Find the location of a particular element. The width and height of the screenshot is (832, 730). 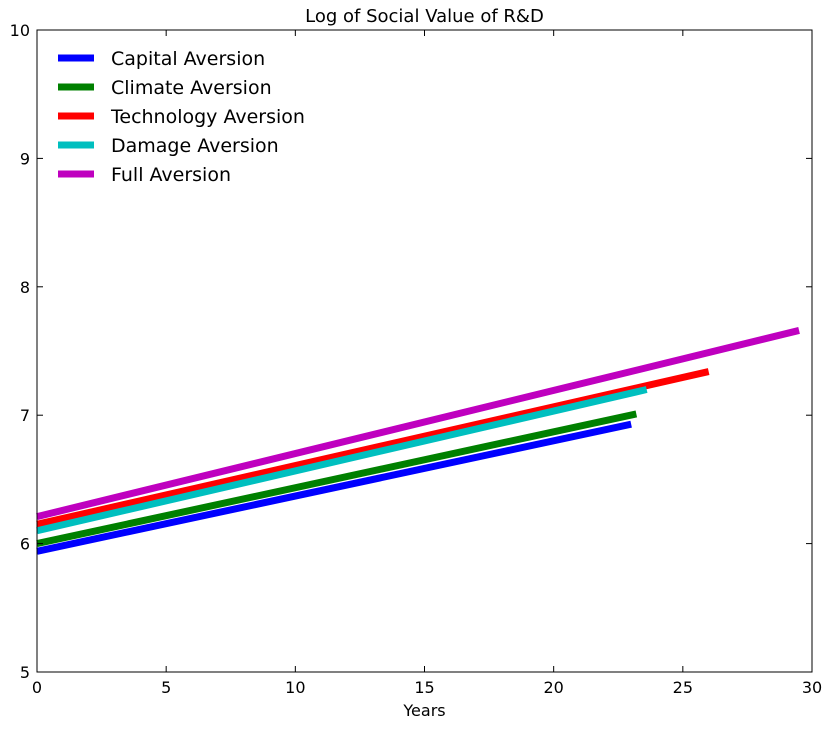

chart-title: Log of Social Value of R&D is located at coordinates (424, 16).